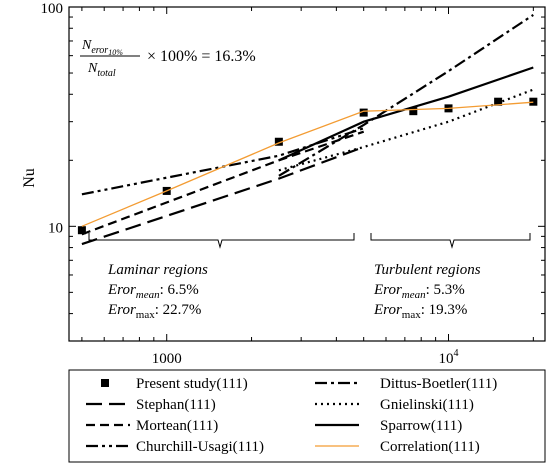 Image resolution: width=550 pixels, height=467 pixels. What do you see at coordinates (427, 270) in the screenshot?
I see `turbulent-title: Turbulent regions` at bounding box center [427, 270].